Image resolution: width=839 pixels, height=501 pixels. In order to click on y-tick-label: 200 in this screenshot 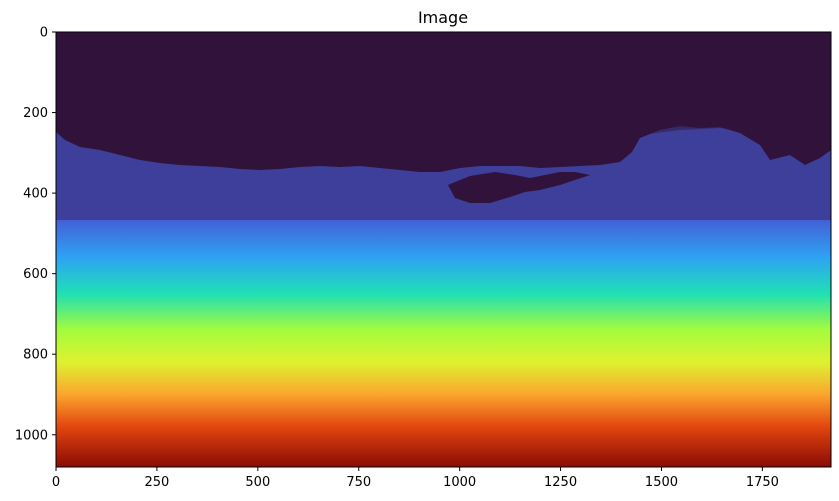, I will do `click(35, 113)`.